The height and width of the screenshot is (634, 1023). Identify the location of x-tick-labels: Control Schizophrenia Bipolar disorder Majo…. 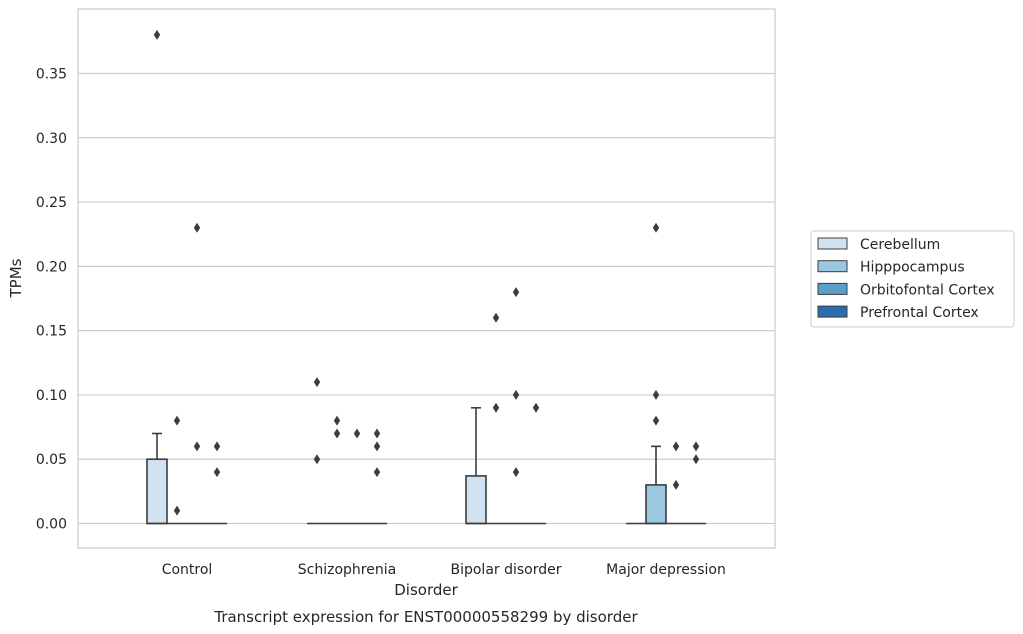
(444, 570).